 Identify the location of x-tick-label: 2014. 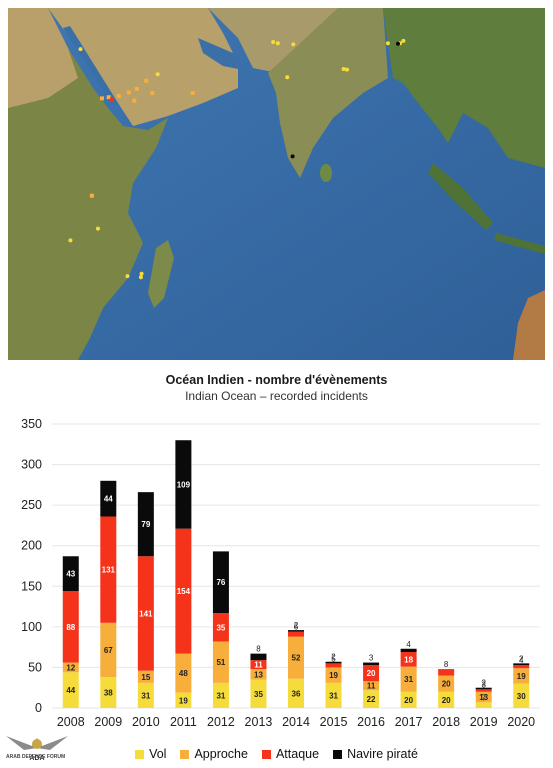
(296, 722).